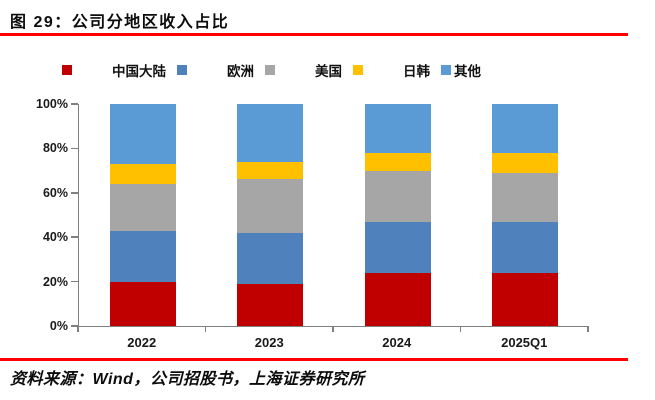 This screenshot has height=400, width=655. What do you see at coordinates (397, 161) in the screenshot?
I see `bar-segment-日韩-2024` at bounding box center [397, 161].